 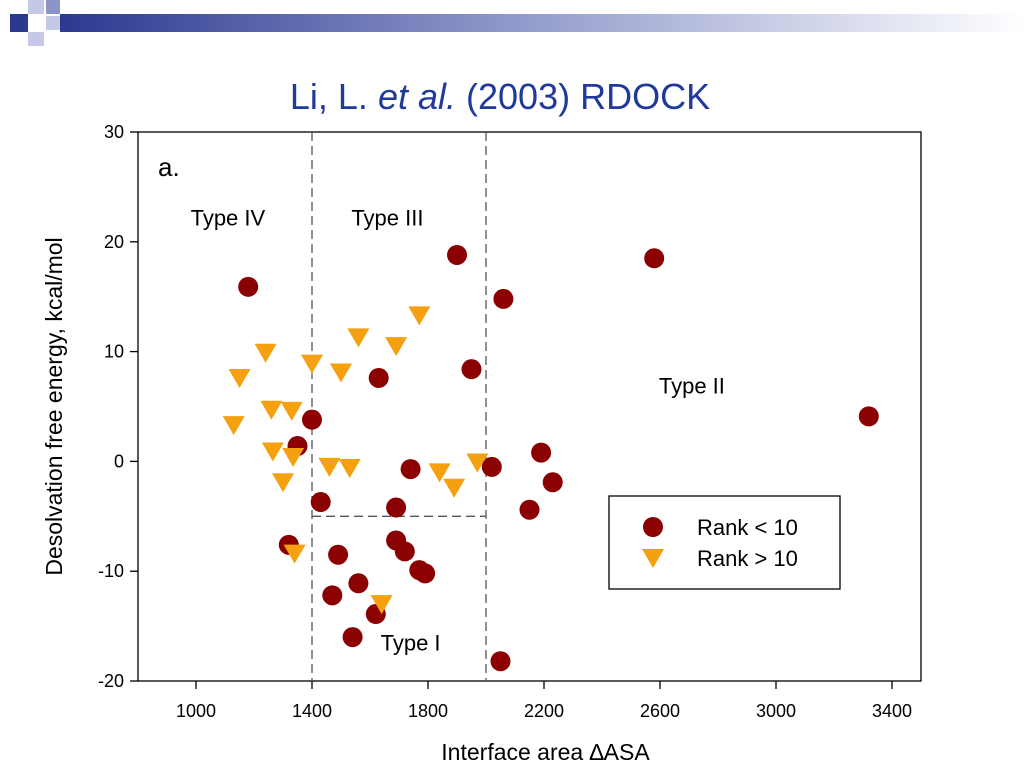 I want to click on title-rest: (2003) RDOCK, so click(x=588, y=96).